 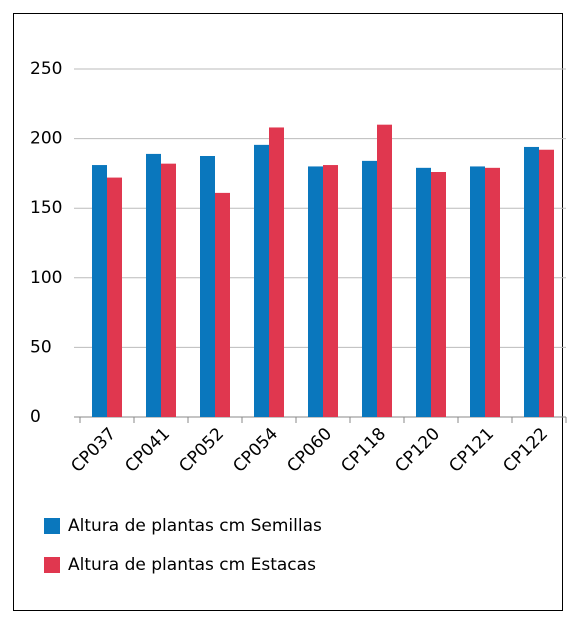 What do you see at coordinates (46, 69) in the screenshot?
I see `y-tick-label: 250` at bounding box center [46, 69].